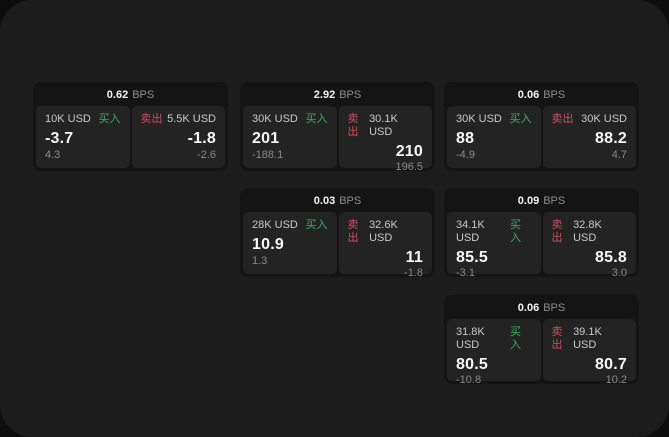 The image size is (669, 437). Describe the element at coordinates (178, 137) in the screenshot. I see `sell-panel: 卖出 5.5K USD -1.8 -2.6` at that location.